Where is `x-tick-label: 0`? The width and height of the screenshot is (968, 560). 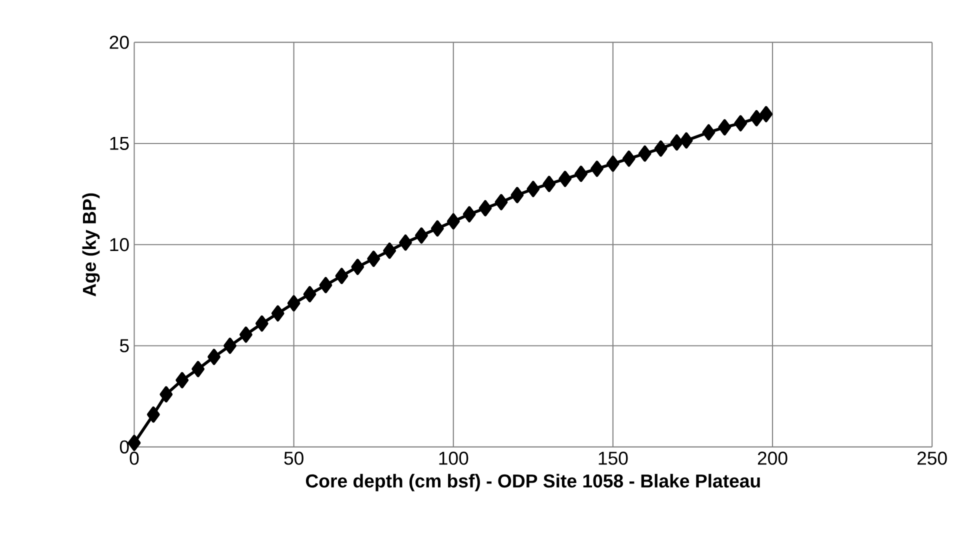
x-tick-label: 0 is located at coordinates (134, 458).